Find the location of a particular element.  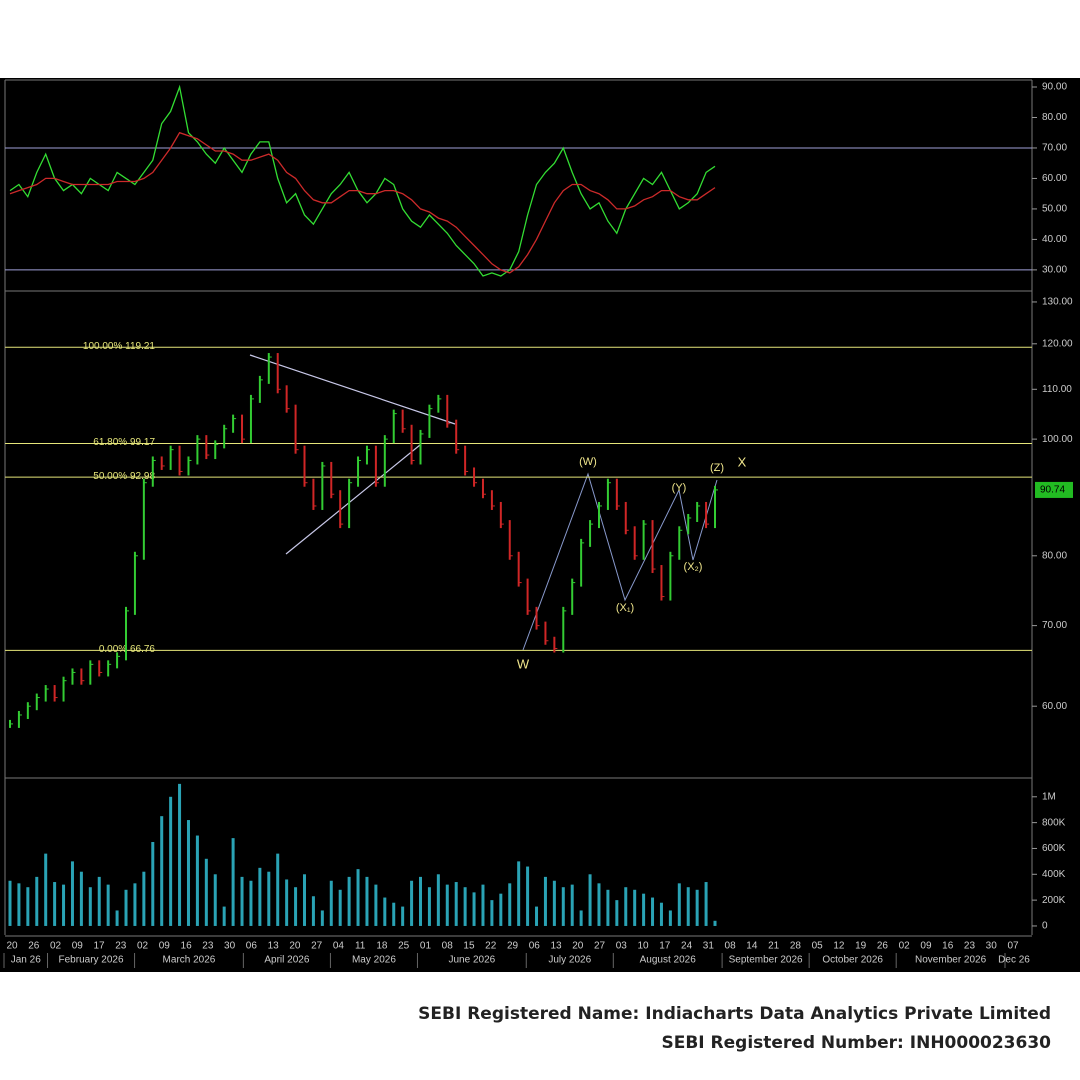

x-tick-label: 21 is located at coordinates (774, 946).